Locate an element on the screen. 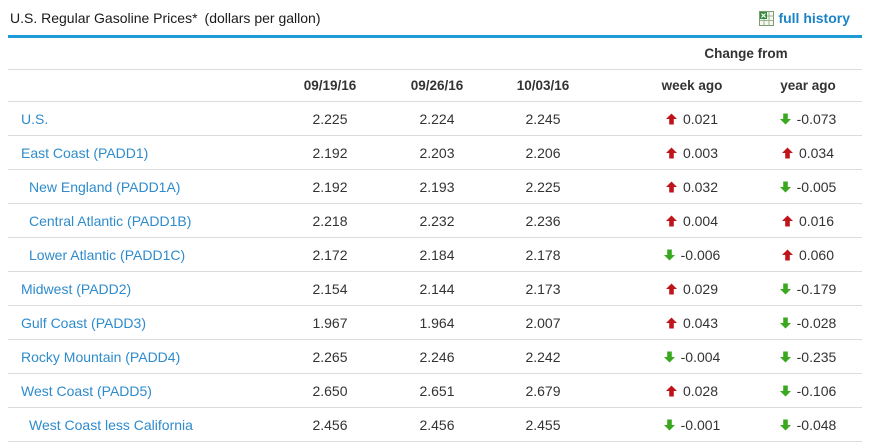  price-cell: 2.184 is located at coordinates (437, 254).